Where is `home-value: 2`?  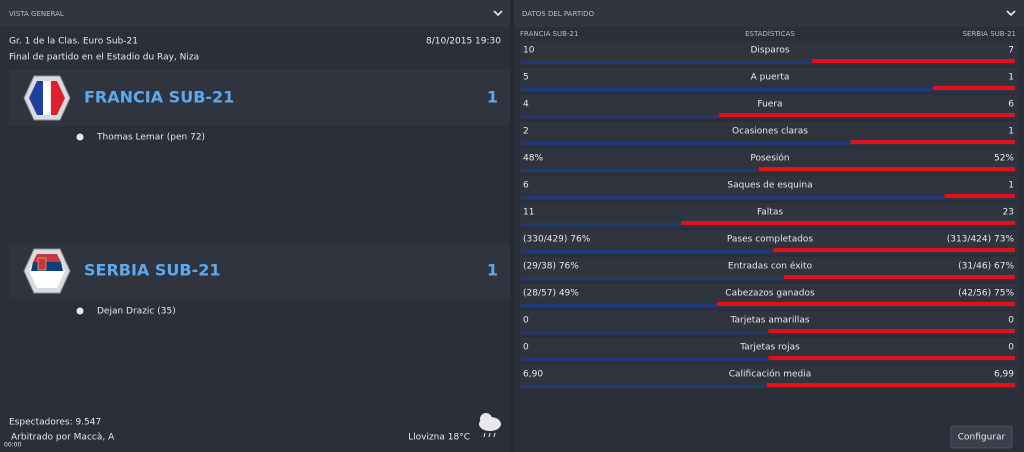
home-value: 2 is located at coordinates (526, 132).